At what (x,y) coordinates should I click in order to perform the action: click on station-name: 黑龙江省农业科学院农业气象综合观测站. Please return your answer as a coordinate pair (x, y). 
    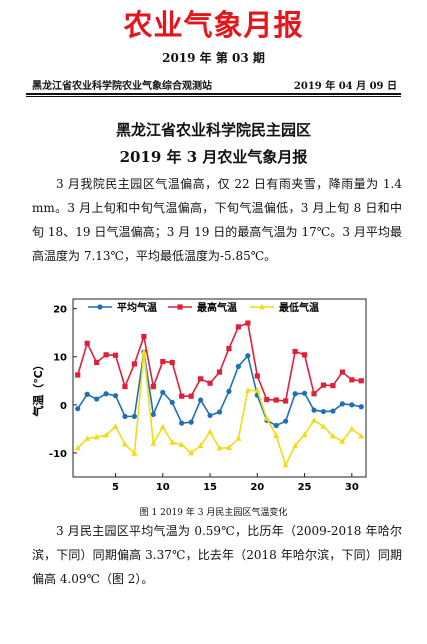
    Looking at the image, I should click on (122, 86).